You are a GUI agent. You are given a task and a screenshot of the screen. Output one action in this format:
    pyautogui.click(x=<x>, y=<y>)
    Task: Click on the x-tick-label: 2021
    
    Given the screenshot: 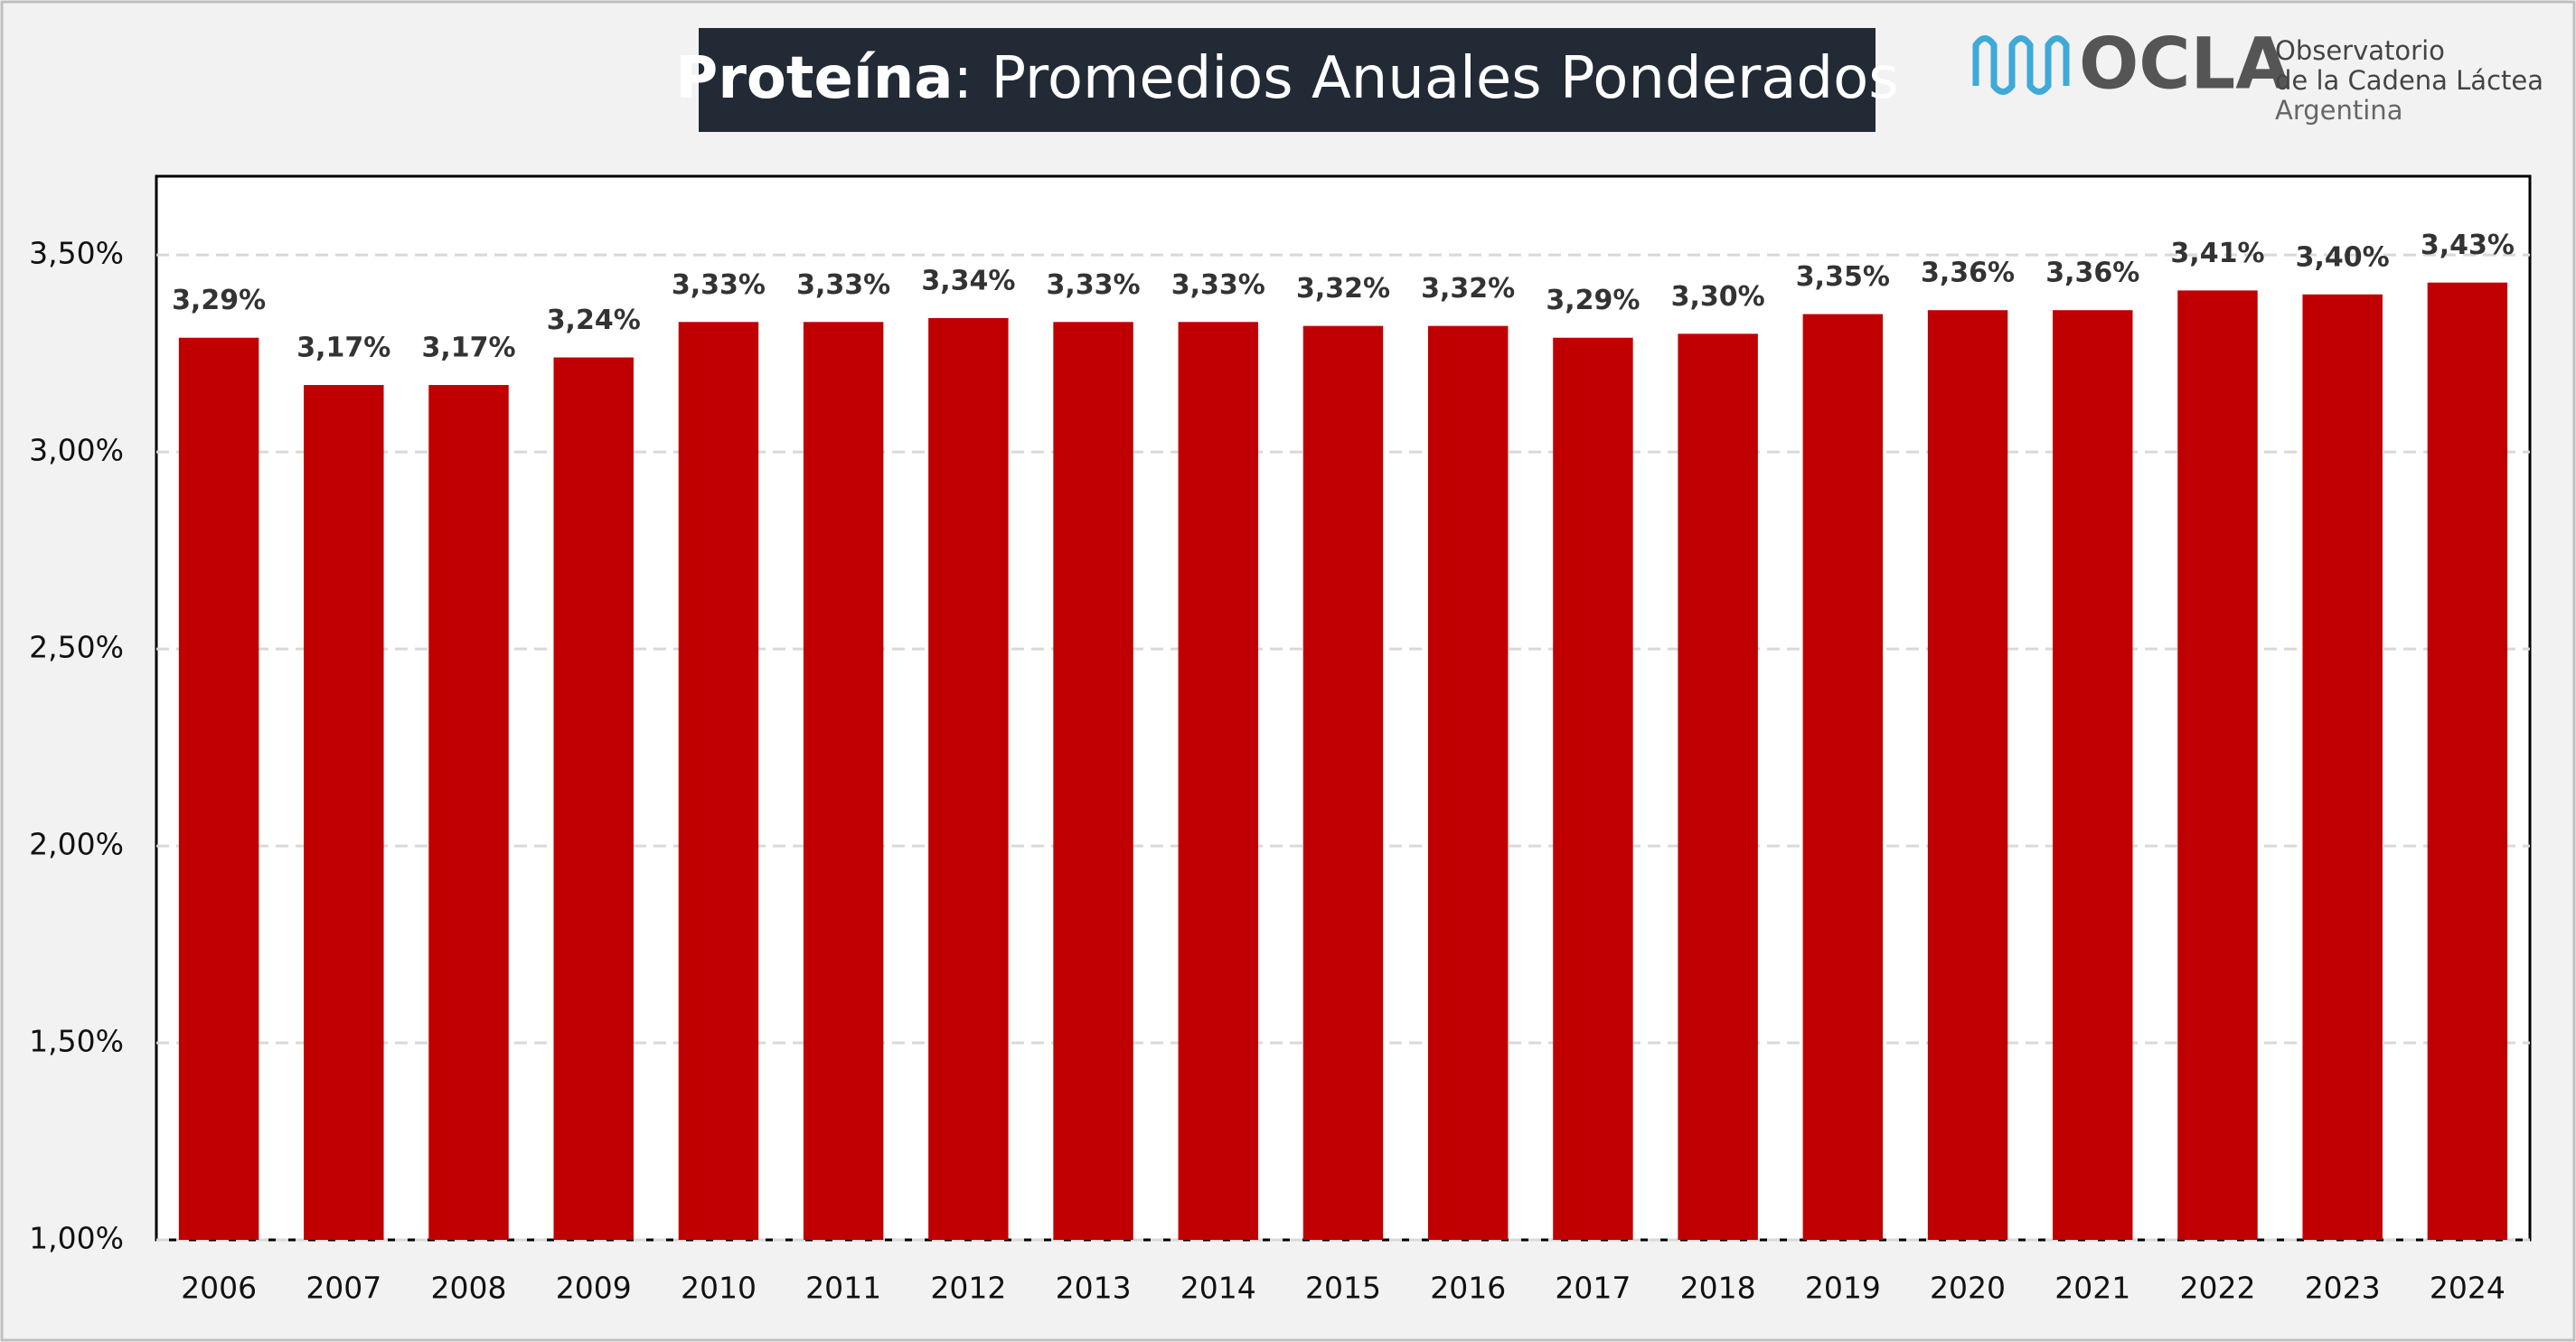 What is the action you would take?
    pyautogui.click(x=2092, y=1288)
    